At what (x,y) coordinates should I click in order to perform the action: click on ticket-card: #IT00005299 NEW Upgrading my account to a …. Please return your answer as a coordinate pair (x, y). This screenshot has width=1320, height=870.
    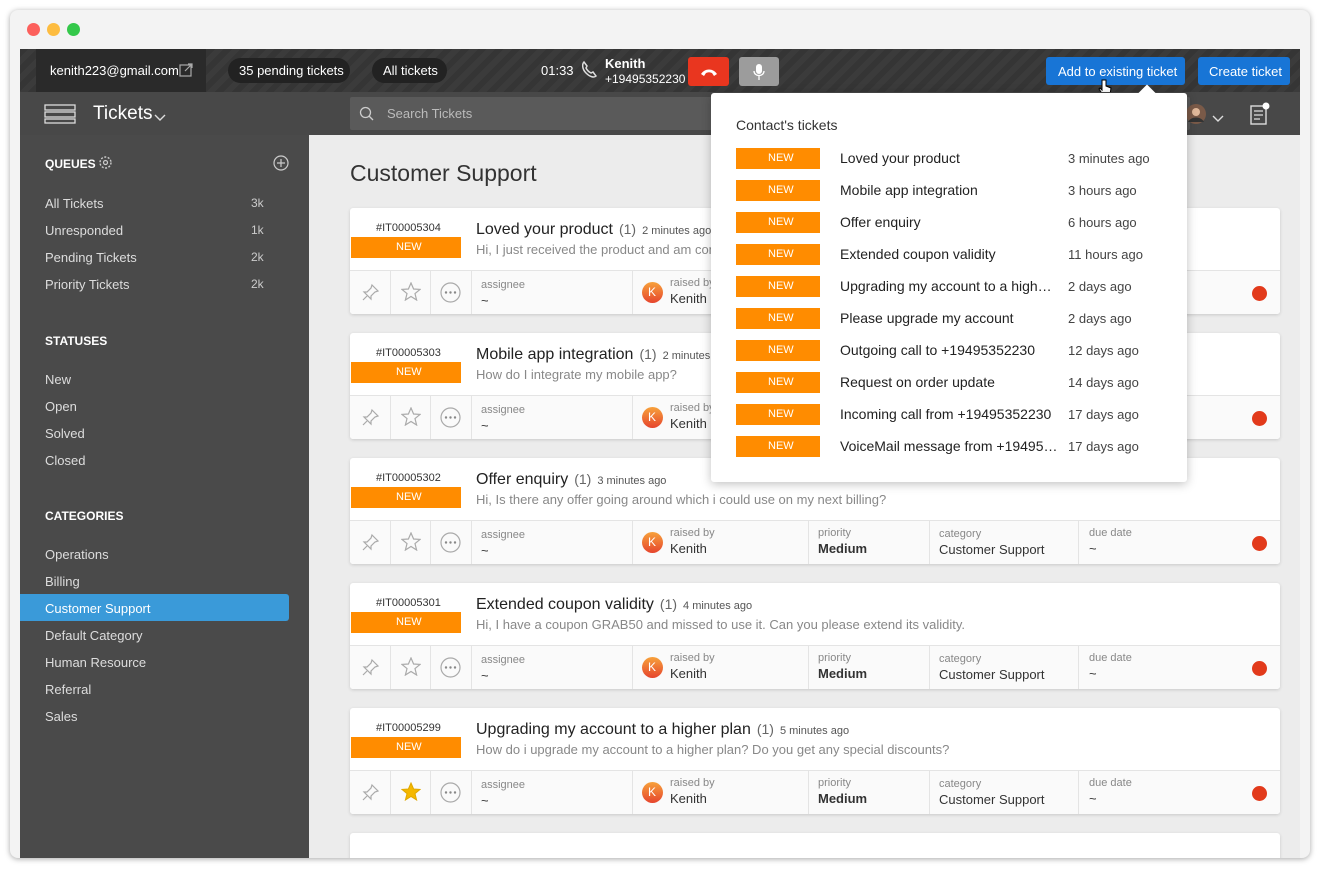
    Looking at the image, I should click on (815, 761).